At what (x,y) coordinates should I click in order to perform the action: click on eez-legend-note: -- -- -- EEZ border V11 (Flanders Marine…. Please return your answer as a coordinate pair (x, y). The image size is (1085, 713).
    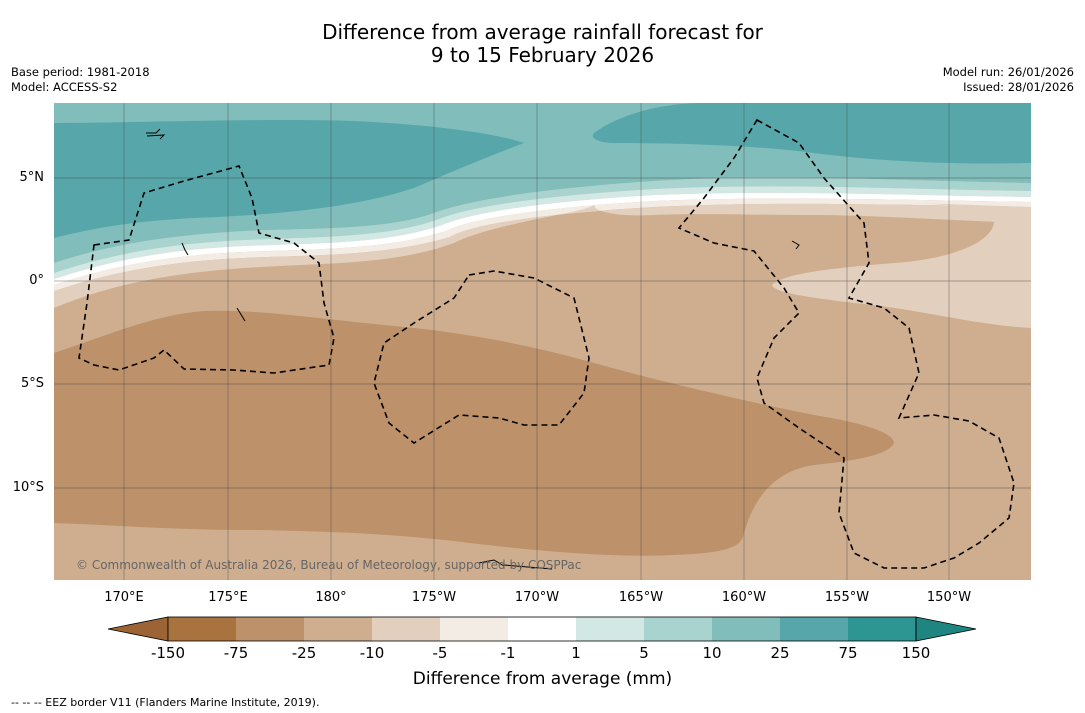
    Looking at the image, I should click on (165, 702).